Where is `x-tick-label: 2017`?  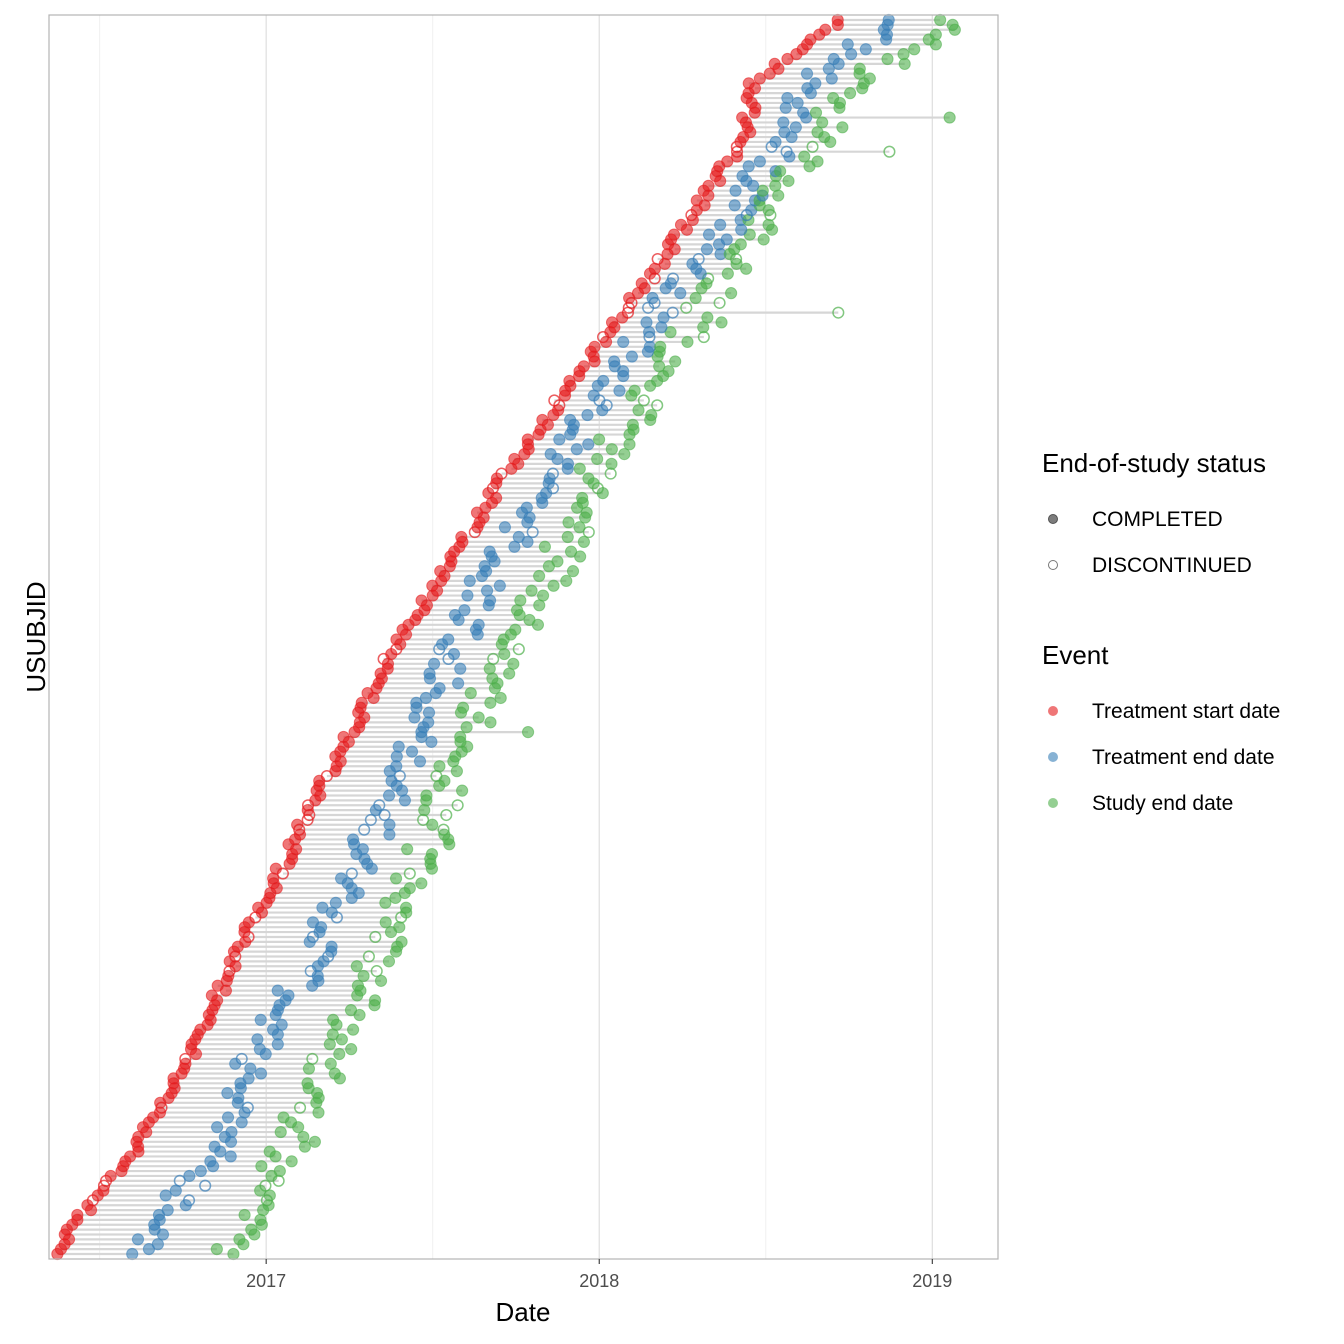 x-tick-label: 2017 is located at coordinates (266, 1281).